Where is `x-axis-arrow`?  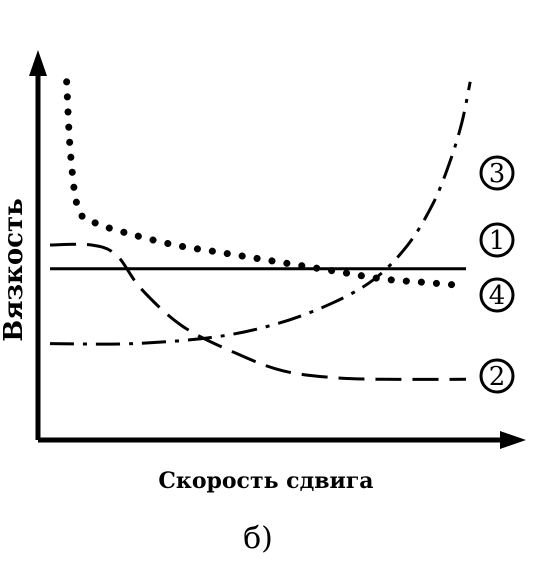
x-axis-arrow is located at coordinates (513, 440).